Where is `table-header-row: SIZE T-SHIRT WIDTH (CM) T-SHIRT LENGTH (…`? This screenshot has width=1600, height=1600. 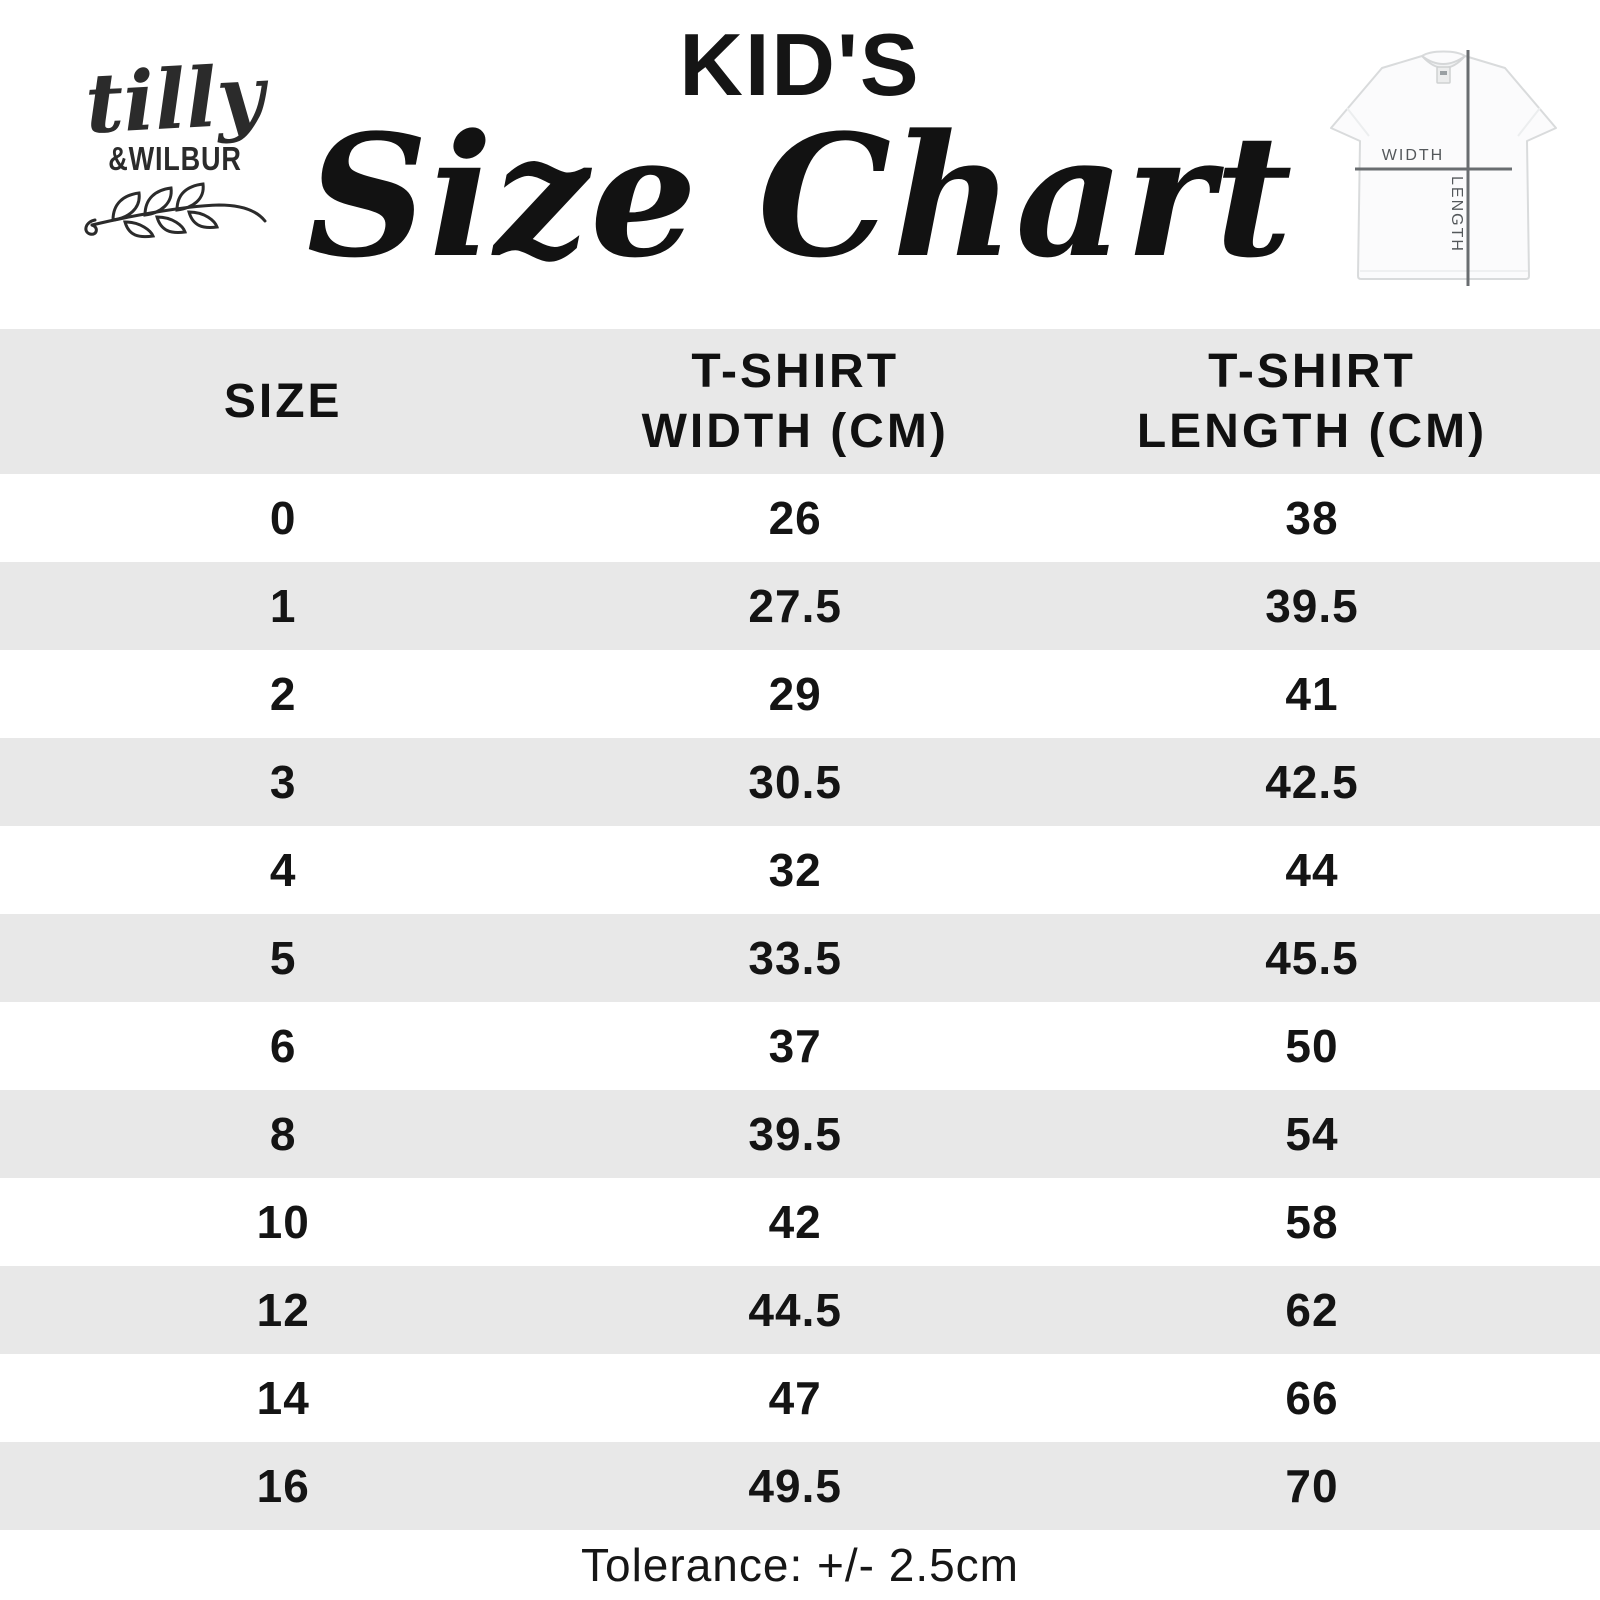 table-header-row: SIZE T-SHIRT WIDTH (CM) T-SHIRT LENGTH (… is located at coordinates (800, 401).